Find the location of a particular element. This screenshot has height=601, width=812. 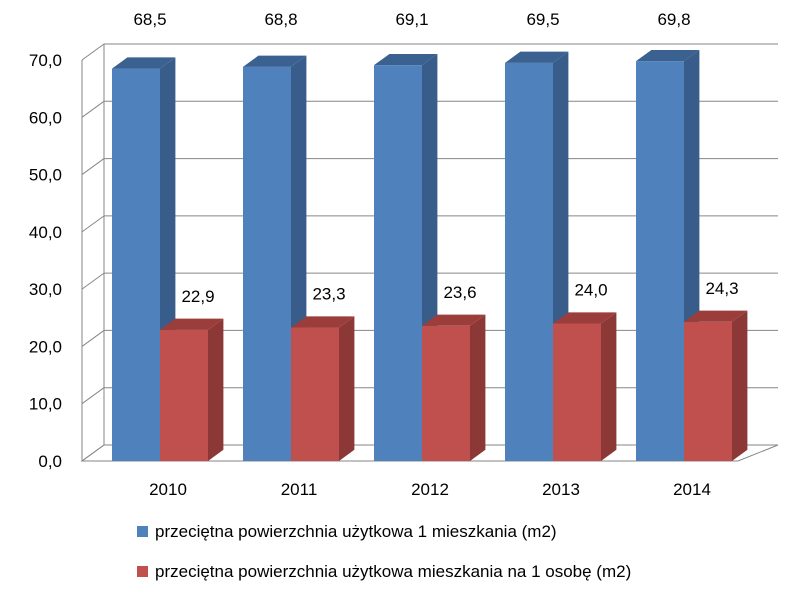

y-axis: 0,0 10,0 20,0 30,0 40,0 50,0 60,0 70,0 is located at coordinates (45, 261).